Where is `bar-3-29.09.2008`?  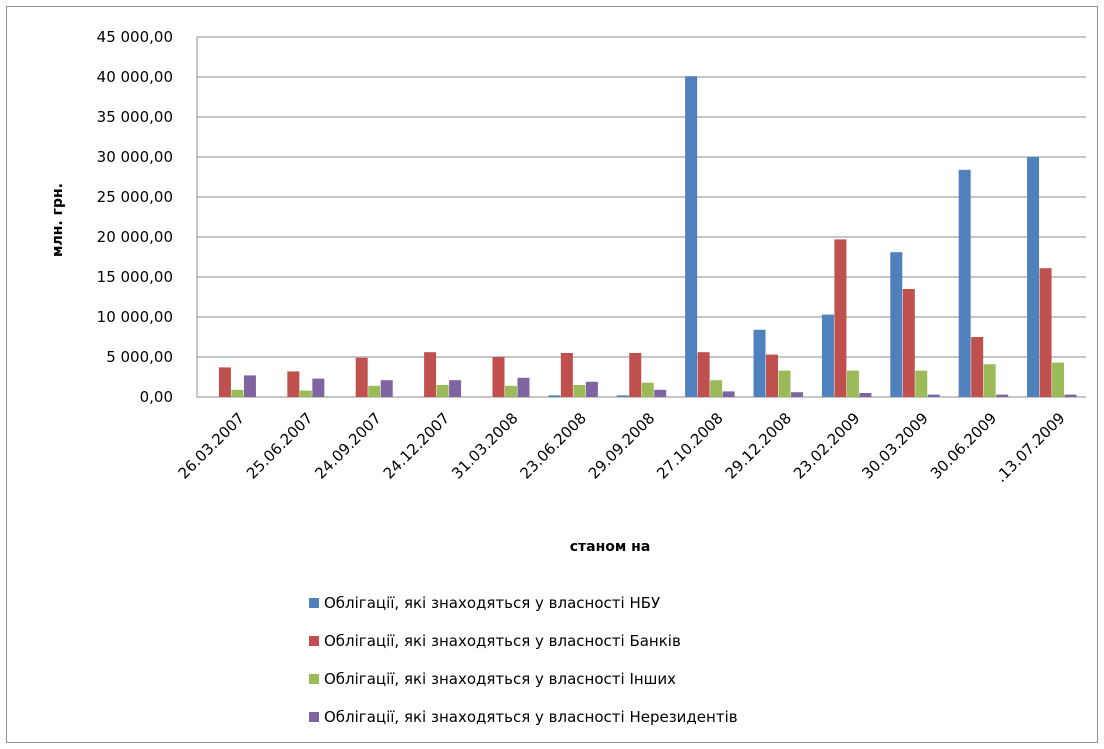
bar-3-29.09.2008 is located at coordinates (647, 389).